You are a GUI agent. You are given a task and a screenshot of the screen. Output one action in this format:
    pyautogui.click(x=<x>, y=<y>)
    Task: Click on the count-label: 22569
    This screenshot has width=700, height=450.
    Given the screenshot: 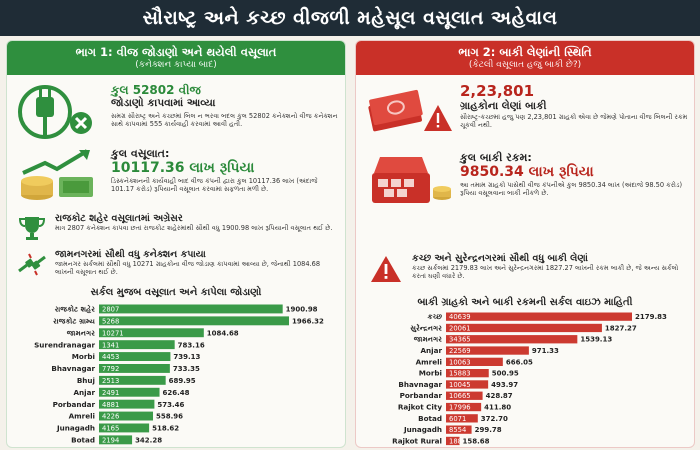 What is the action you would take?
    pyautogui.click(x=460, y=351)
    